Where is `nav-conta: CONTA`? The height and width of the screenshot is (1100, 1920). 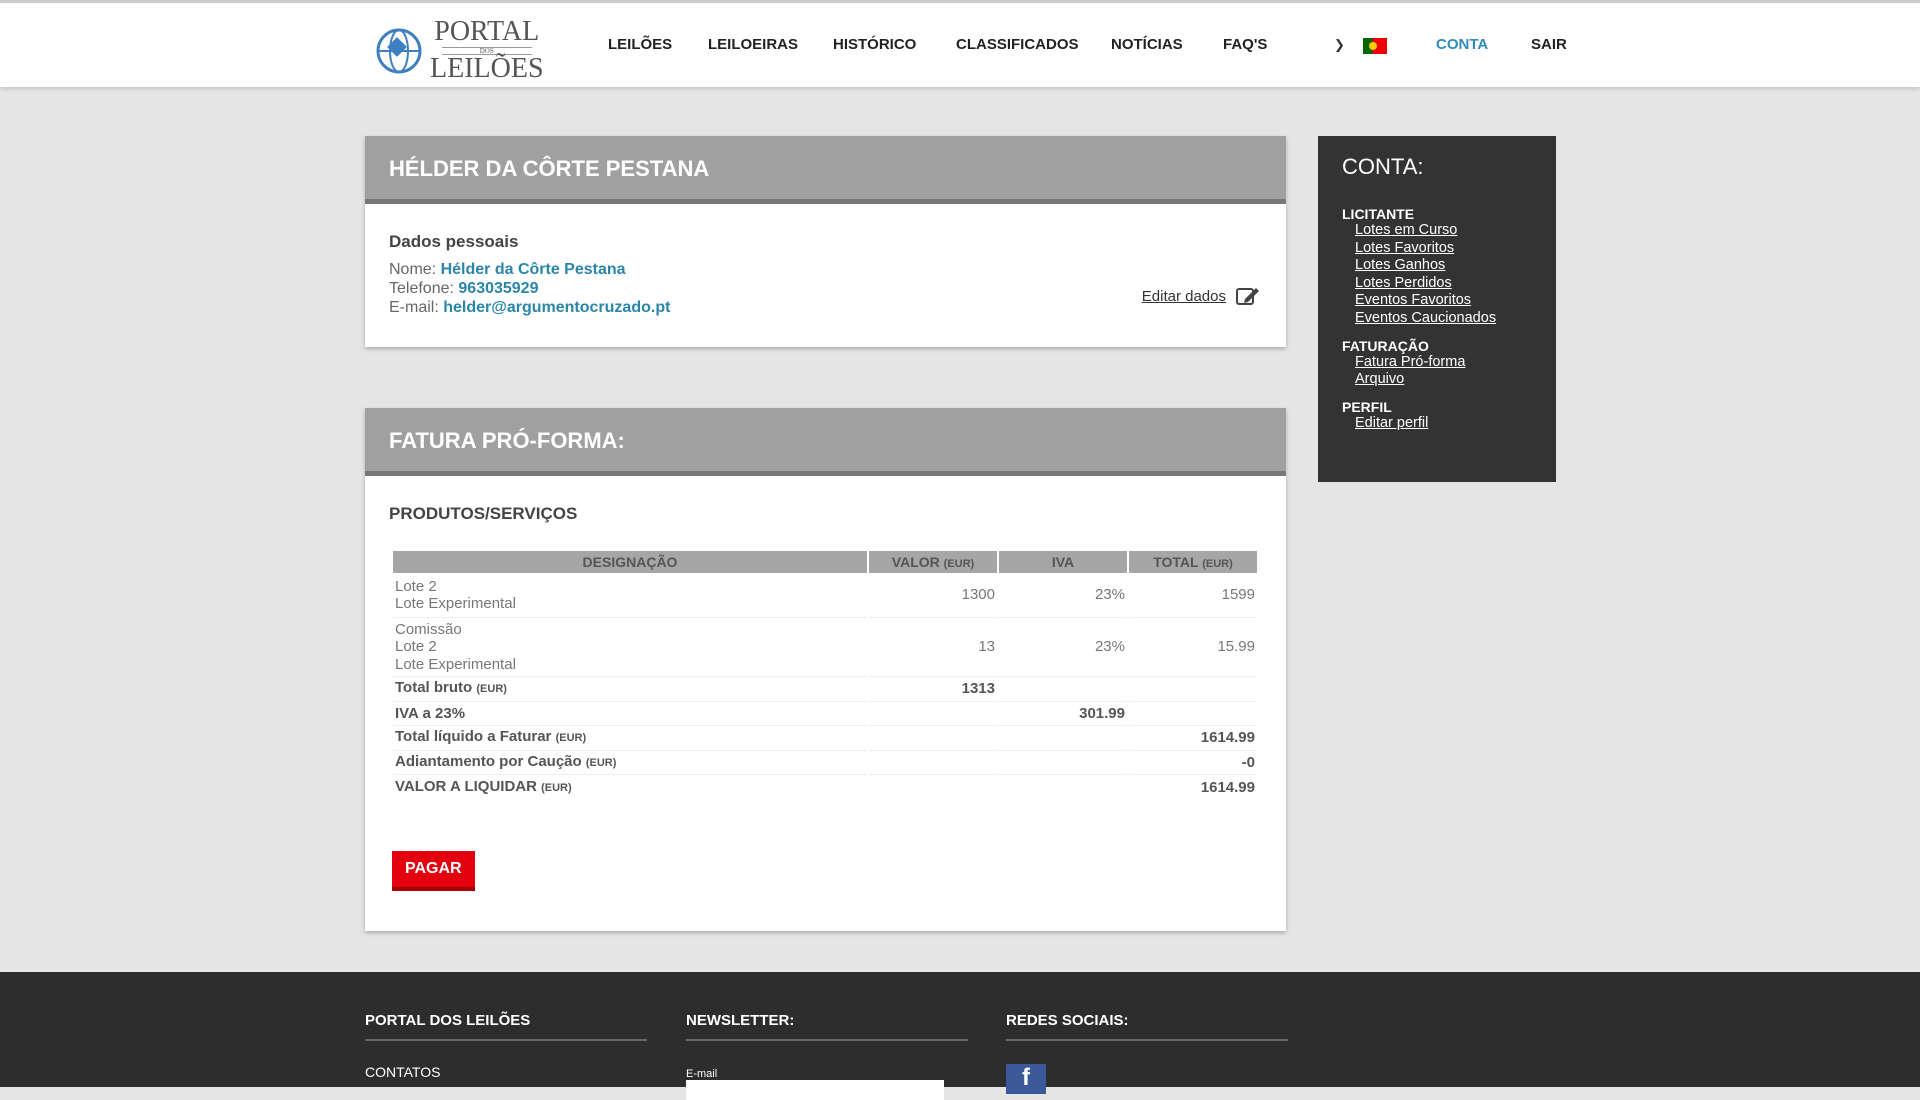
nav-conta: CONTA is located at coordinates (1462, 44).